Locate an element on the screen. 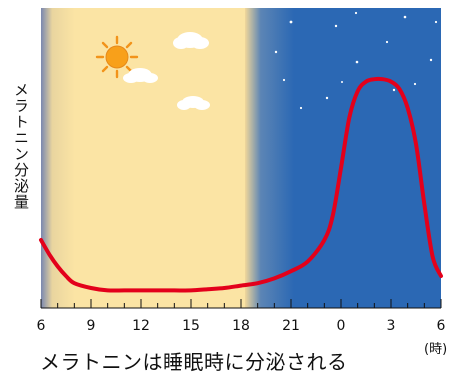 The width and height of the screenshot is (461, 375). x-axis-ticks is located at coordinates (241, 303).